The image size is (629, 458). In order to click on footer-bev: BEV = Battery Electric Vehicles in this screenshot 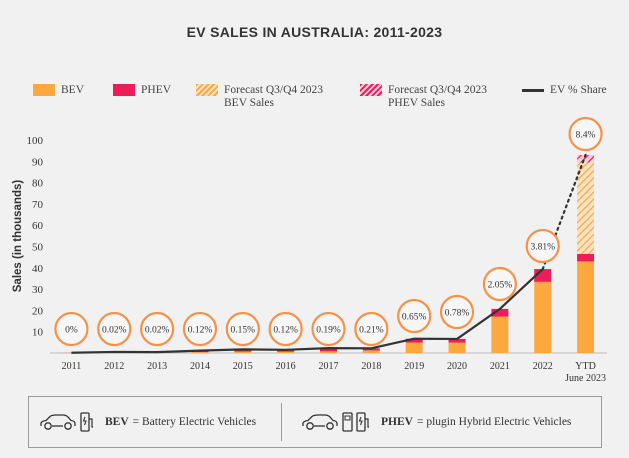, I will do `click(147, 422)`.